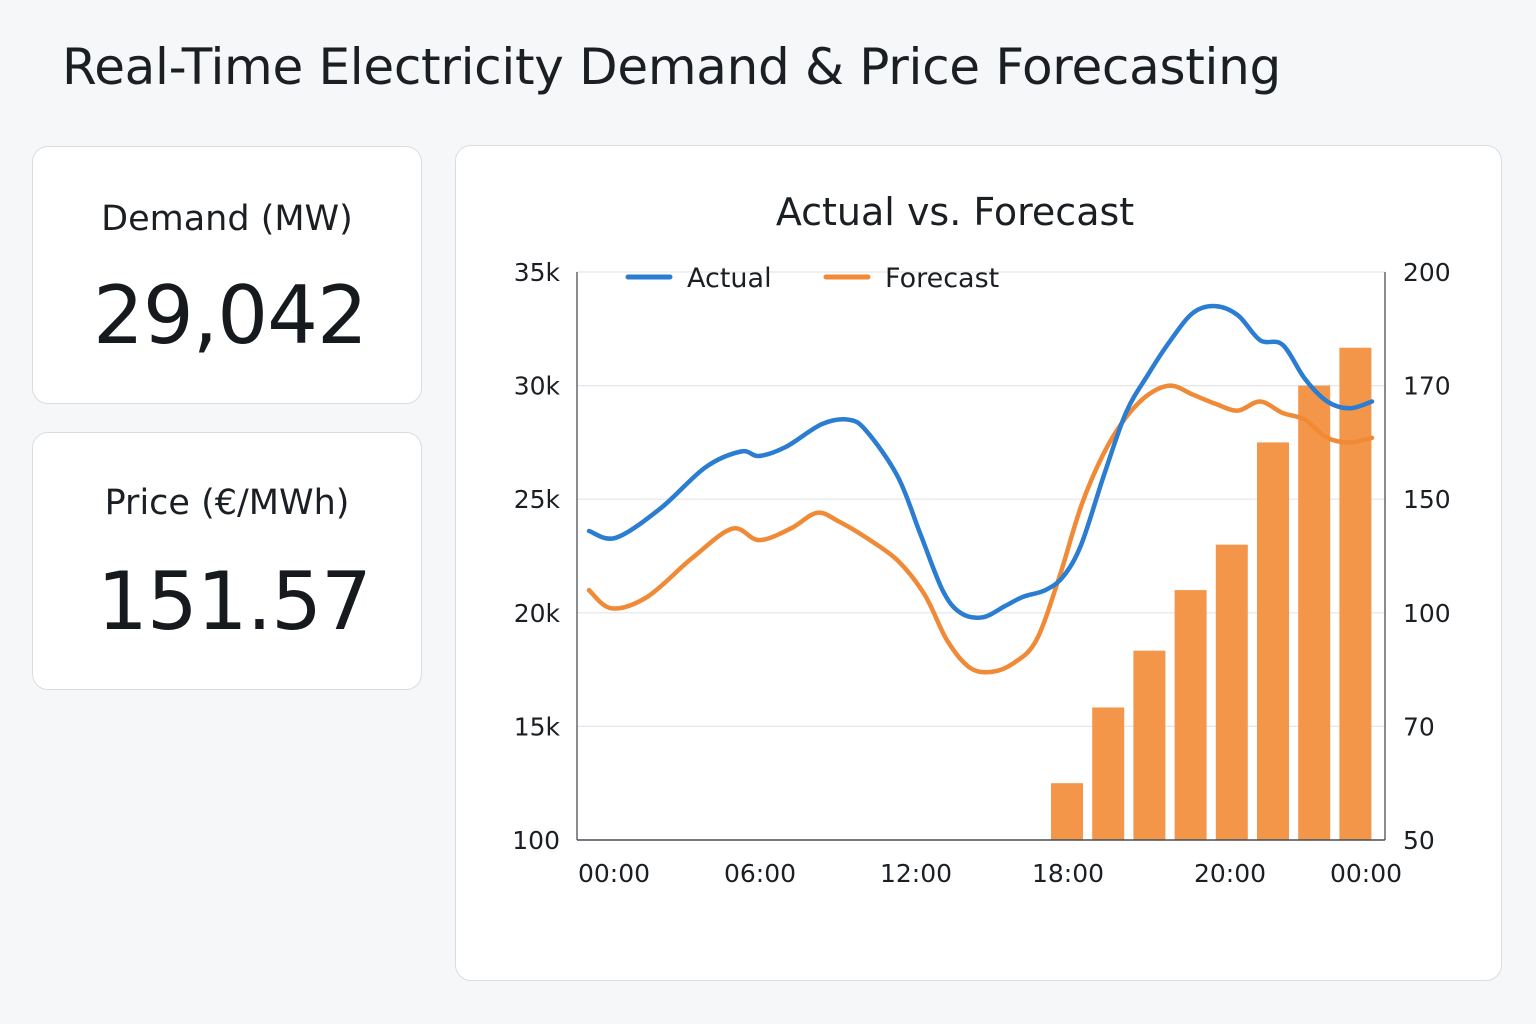  What do you see at coordinates (1427, 386) in the screenshot?
I see `y-right-tick-label: 170` at bounding box center [1427, 386].